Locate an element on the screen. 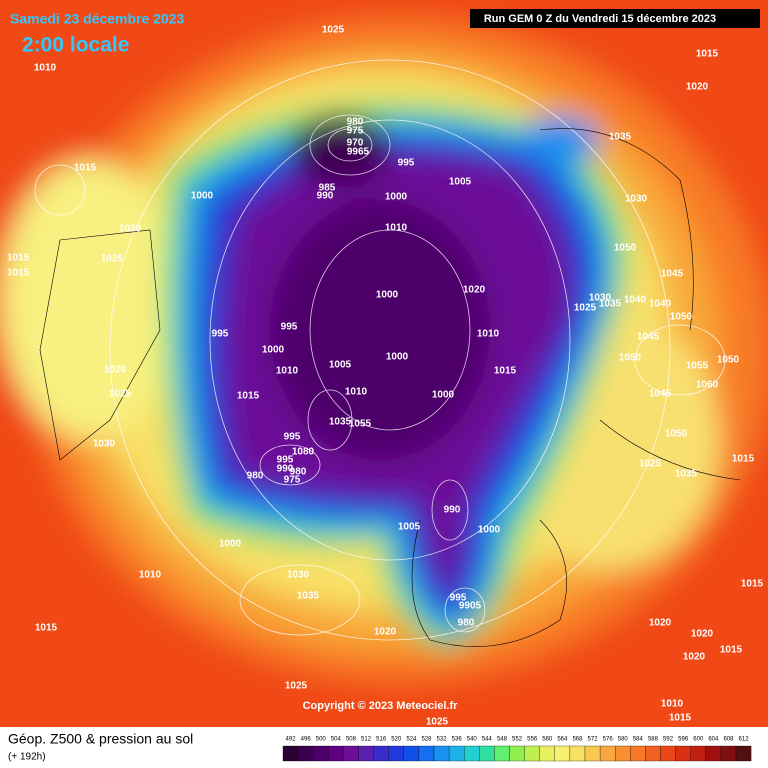 The height and width of the screenshot is (768, 768). isobar-label: 9905 is located at coordinates (470, 606).